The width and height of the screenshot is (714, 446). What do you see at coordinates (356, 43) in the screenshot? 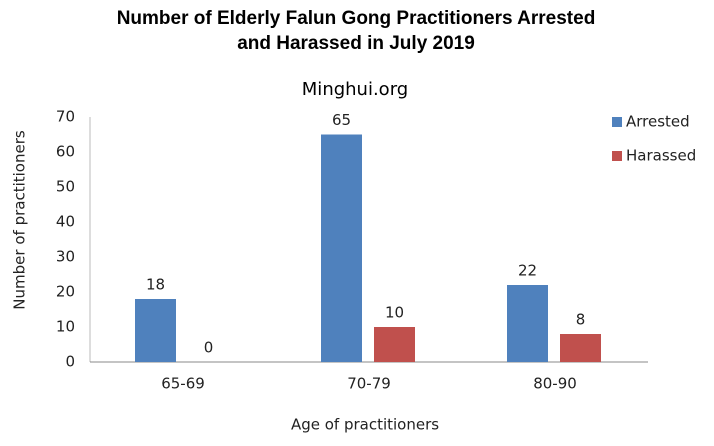
I see `chart-title: and Harassed in July 2019` at bounding box center [356, 43].